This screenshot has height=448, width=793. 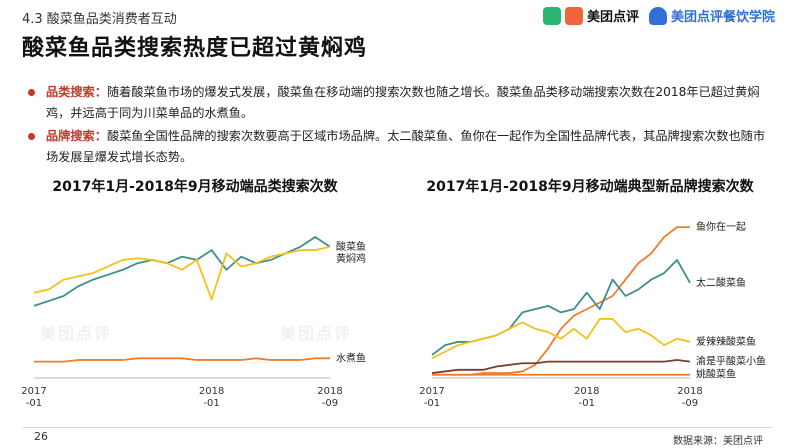 What do you see at coordinates (76, 136) in the screenshot?
I see `bullet-keyword: 品牌搜索：` at bounding box center [76, 136].